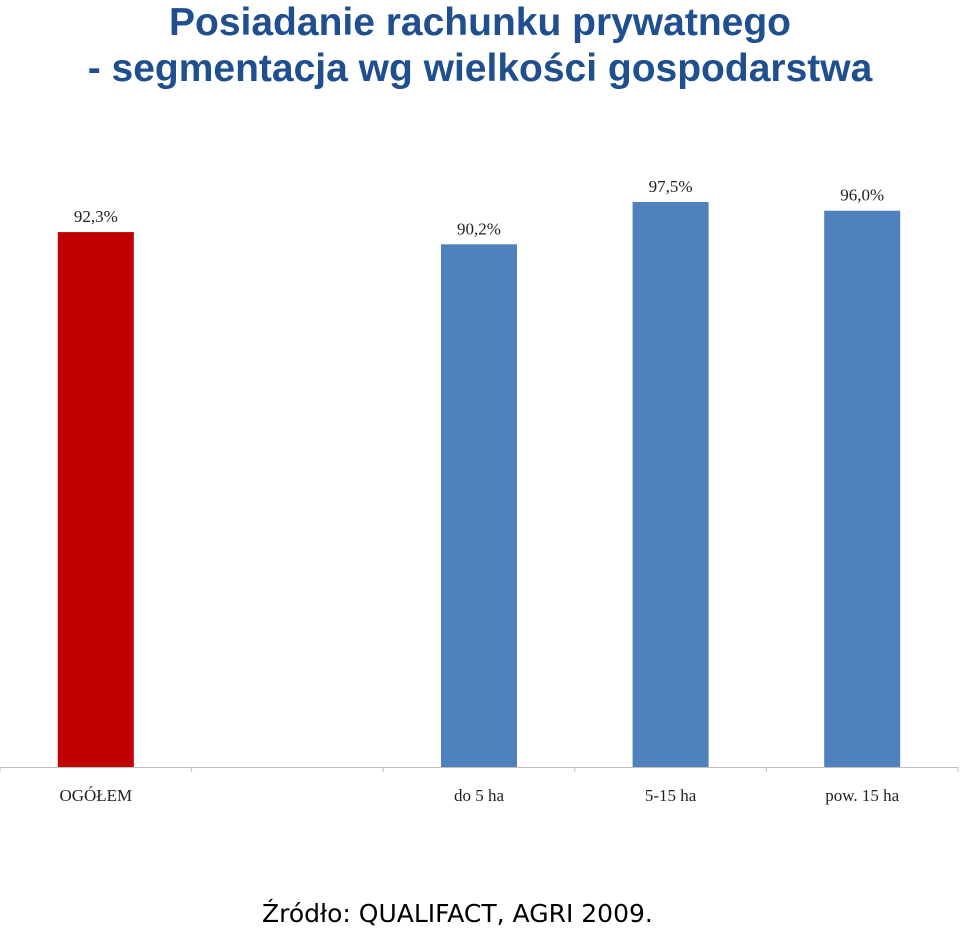 This screenshot has height=932, width=960. Describe the element at coordinates (671, 795) in the screenshot. I see `x-tick-label: 5-15 ha` at that location.